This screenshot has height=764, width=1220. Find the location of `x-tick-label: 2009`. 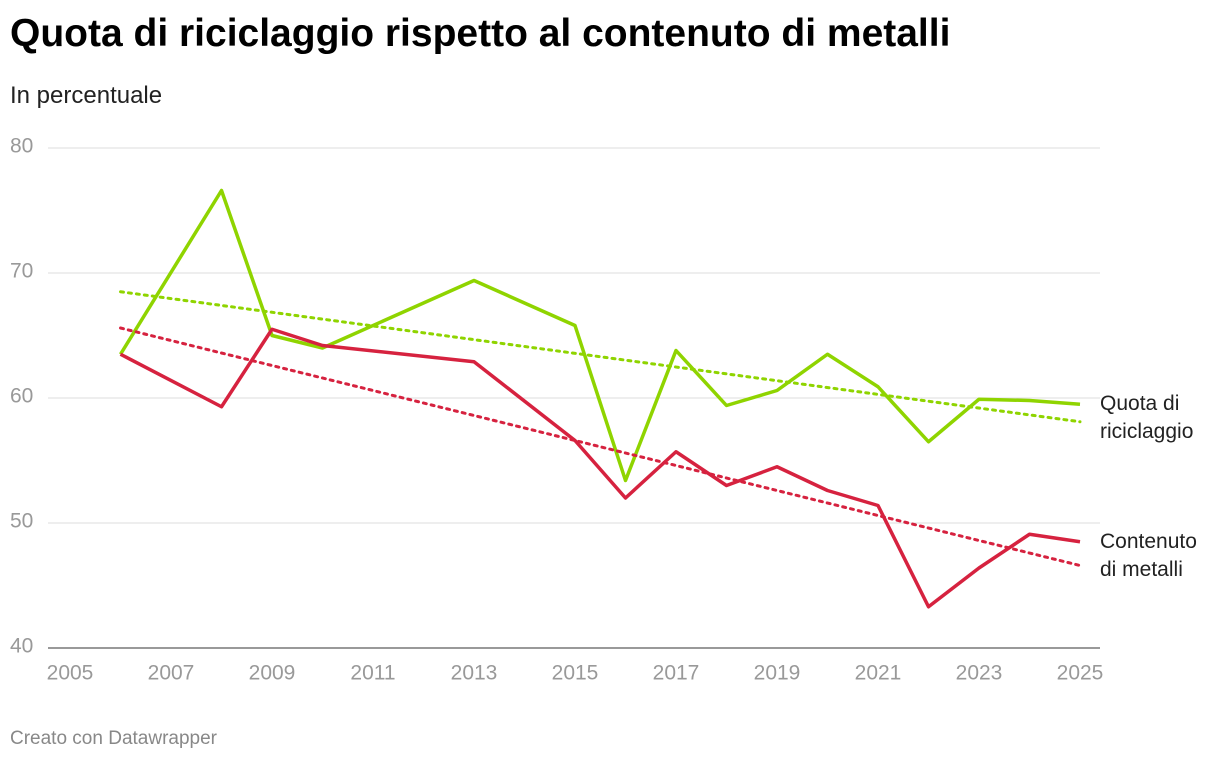

x-tick-label: 2009 is located at coordinates (272, 673).